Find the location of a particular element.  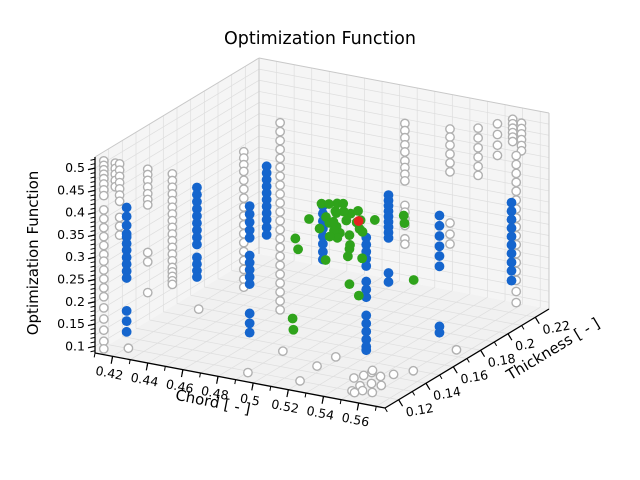

svg-text: 0.46 is located at coordinates (180, 386).